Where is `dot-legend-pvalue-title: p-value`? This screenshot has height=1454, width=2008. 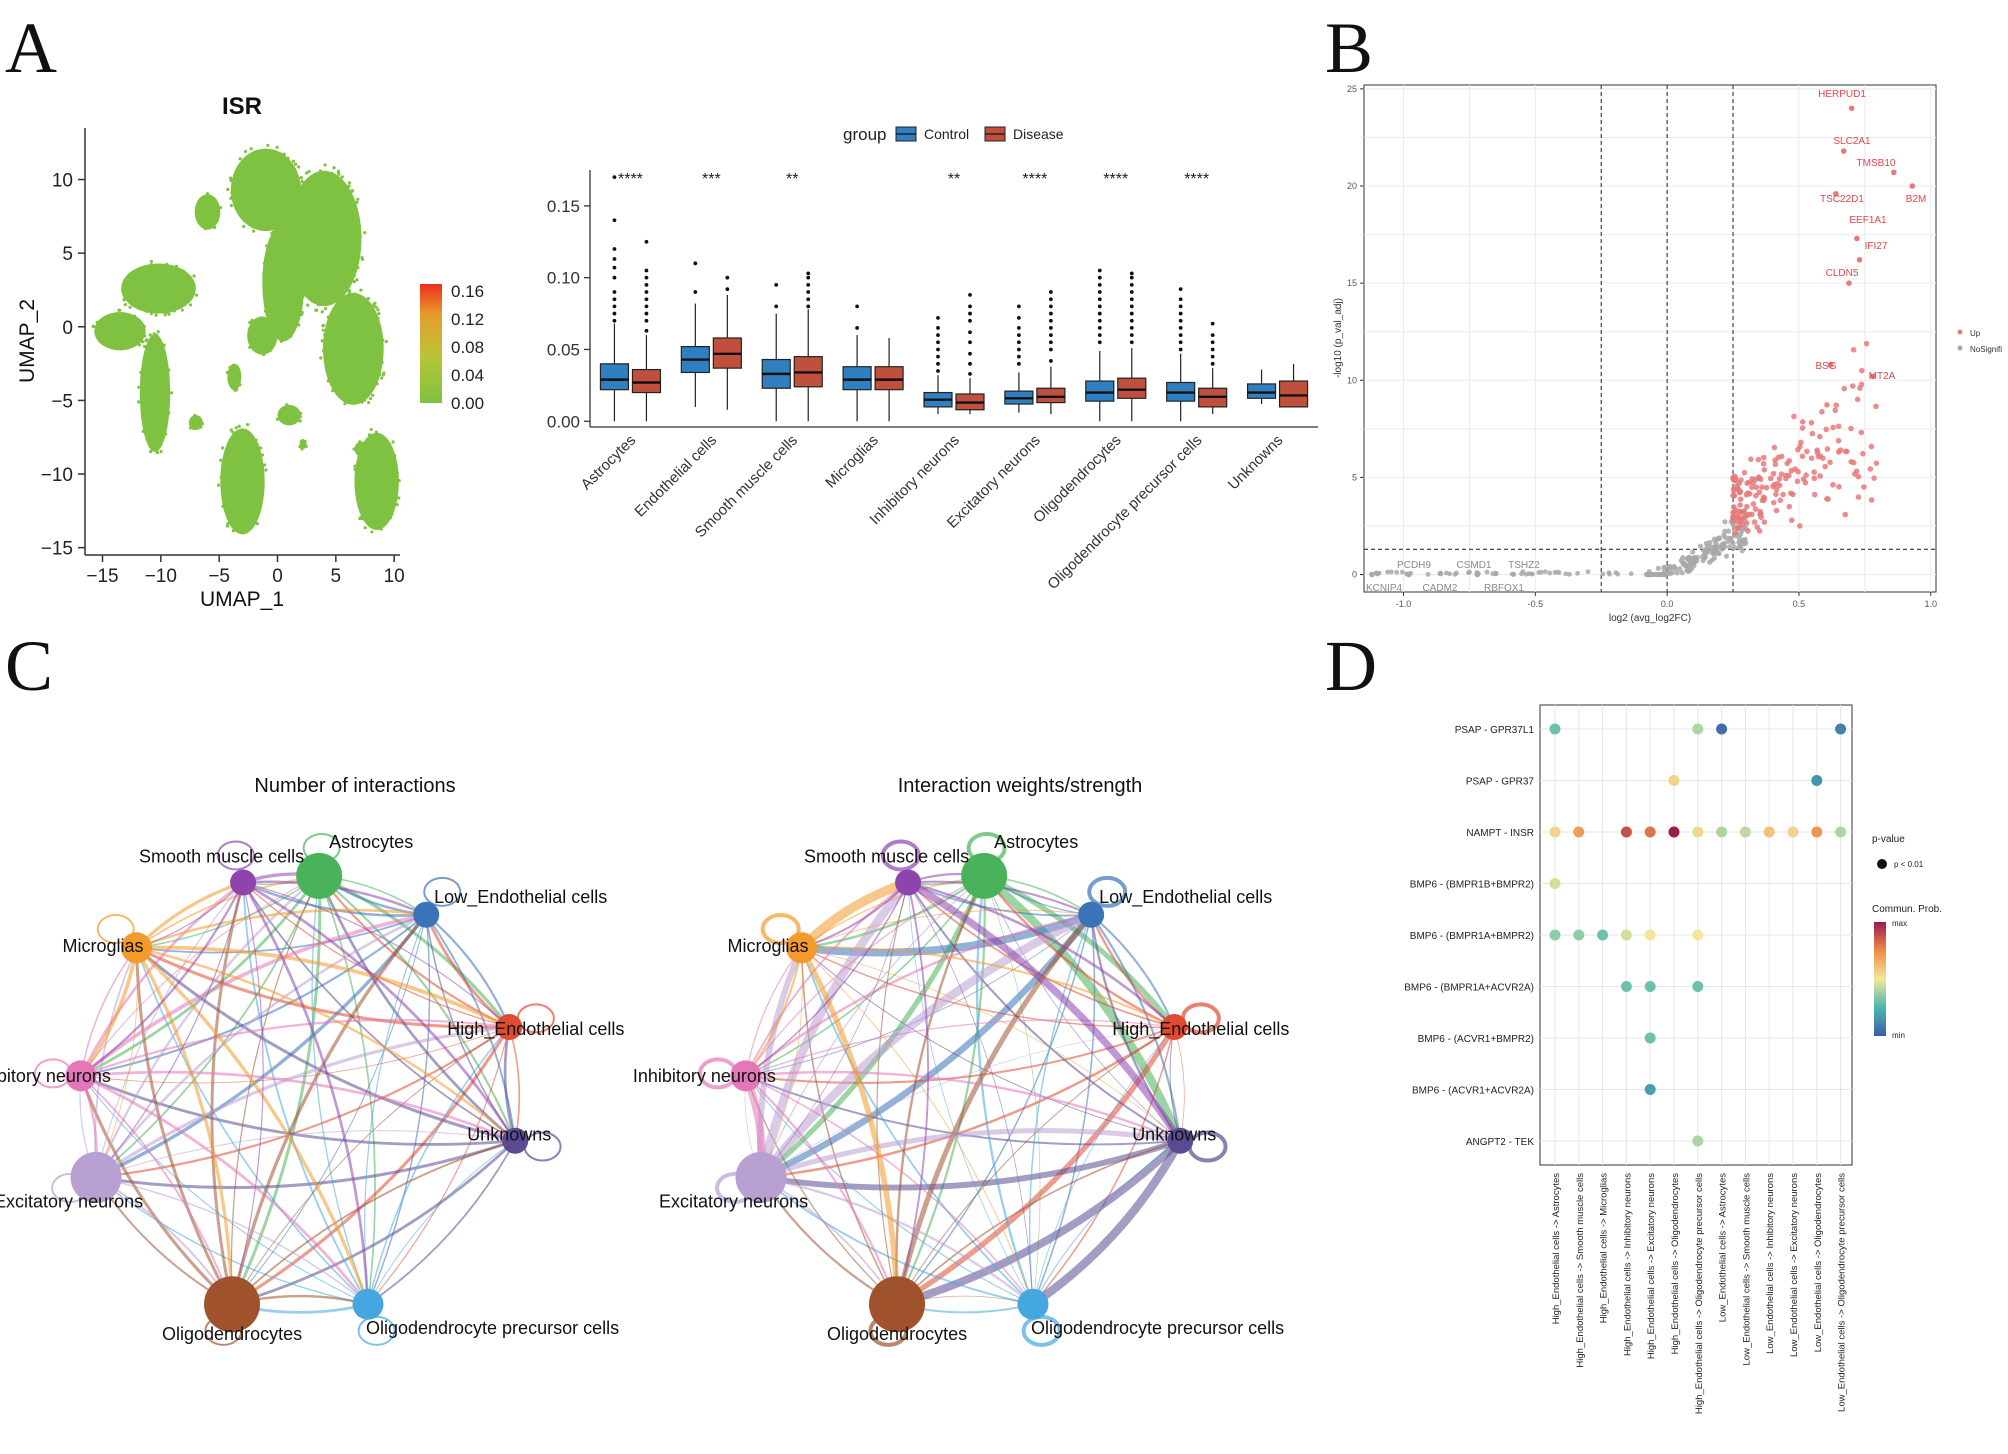 dot-legend-pvalue-title: p-value is located at coordinates (1888, 839).